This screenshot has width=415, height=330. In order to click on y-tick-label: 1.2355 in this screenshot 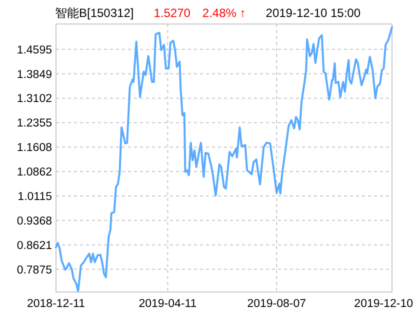, I will do `click(34, 124)`.